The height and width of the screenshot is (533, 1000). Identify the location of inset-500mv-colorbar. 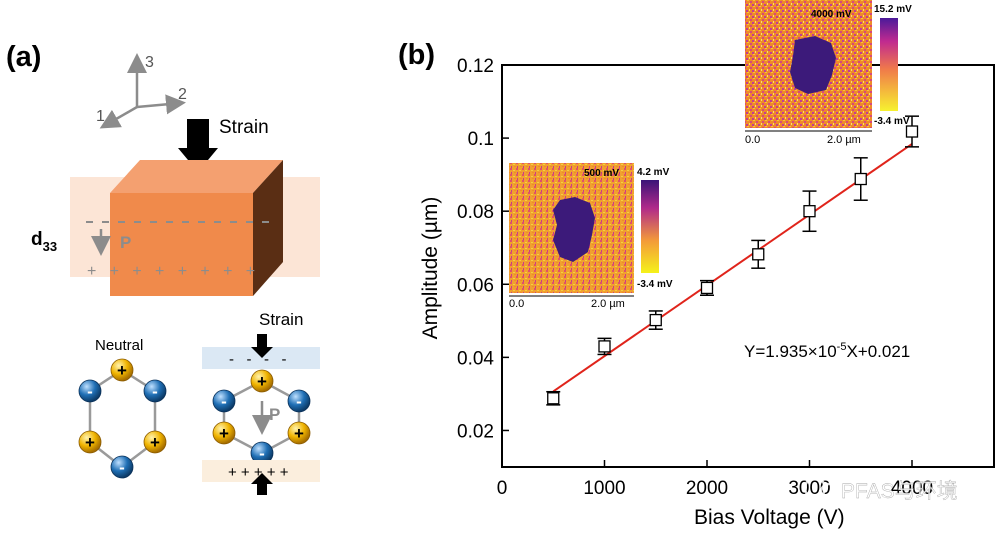
(650, 226).